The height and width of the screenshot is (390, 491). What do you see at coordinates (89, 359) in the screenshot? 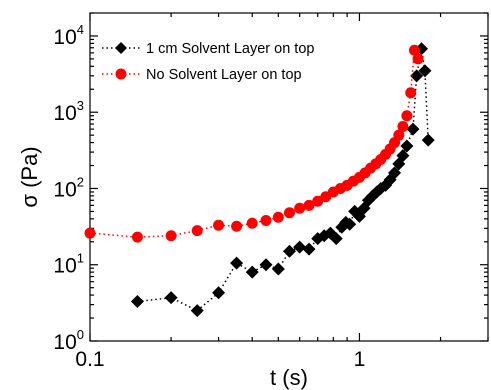
I see `x-tick-label: 0.1` at bounding box center [89, 359].